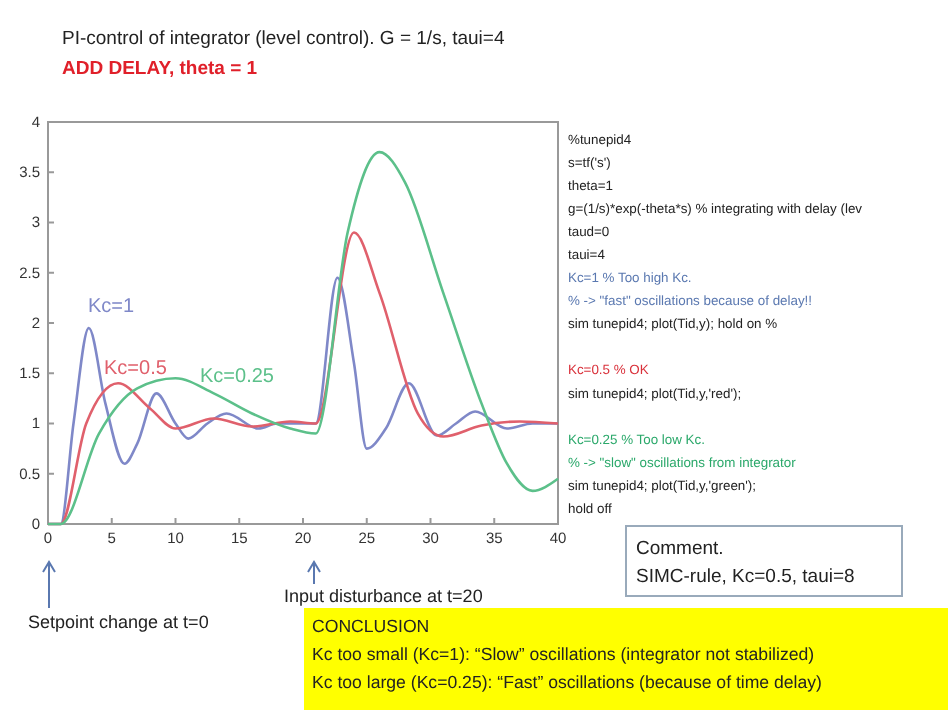  Describe the element at coordinates (237, 377) in the screenshot. I see `series-label: Kc=0.25` at that location.